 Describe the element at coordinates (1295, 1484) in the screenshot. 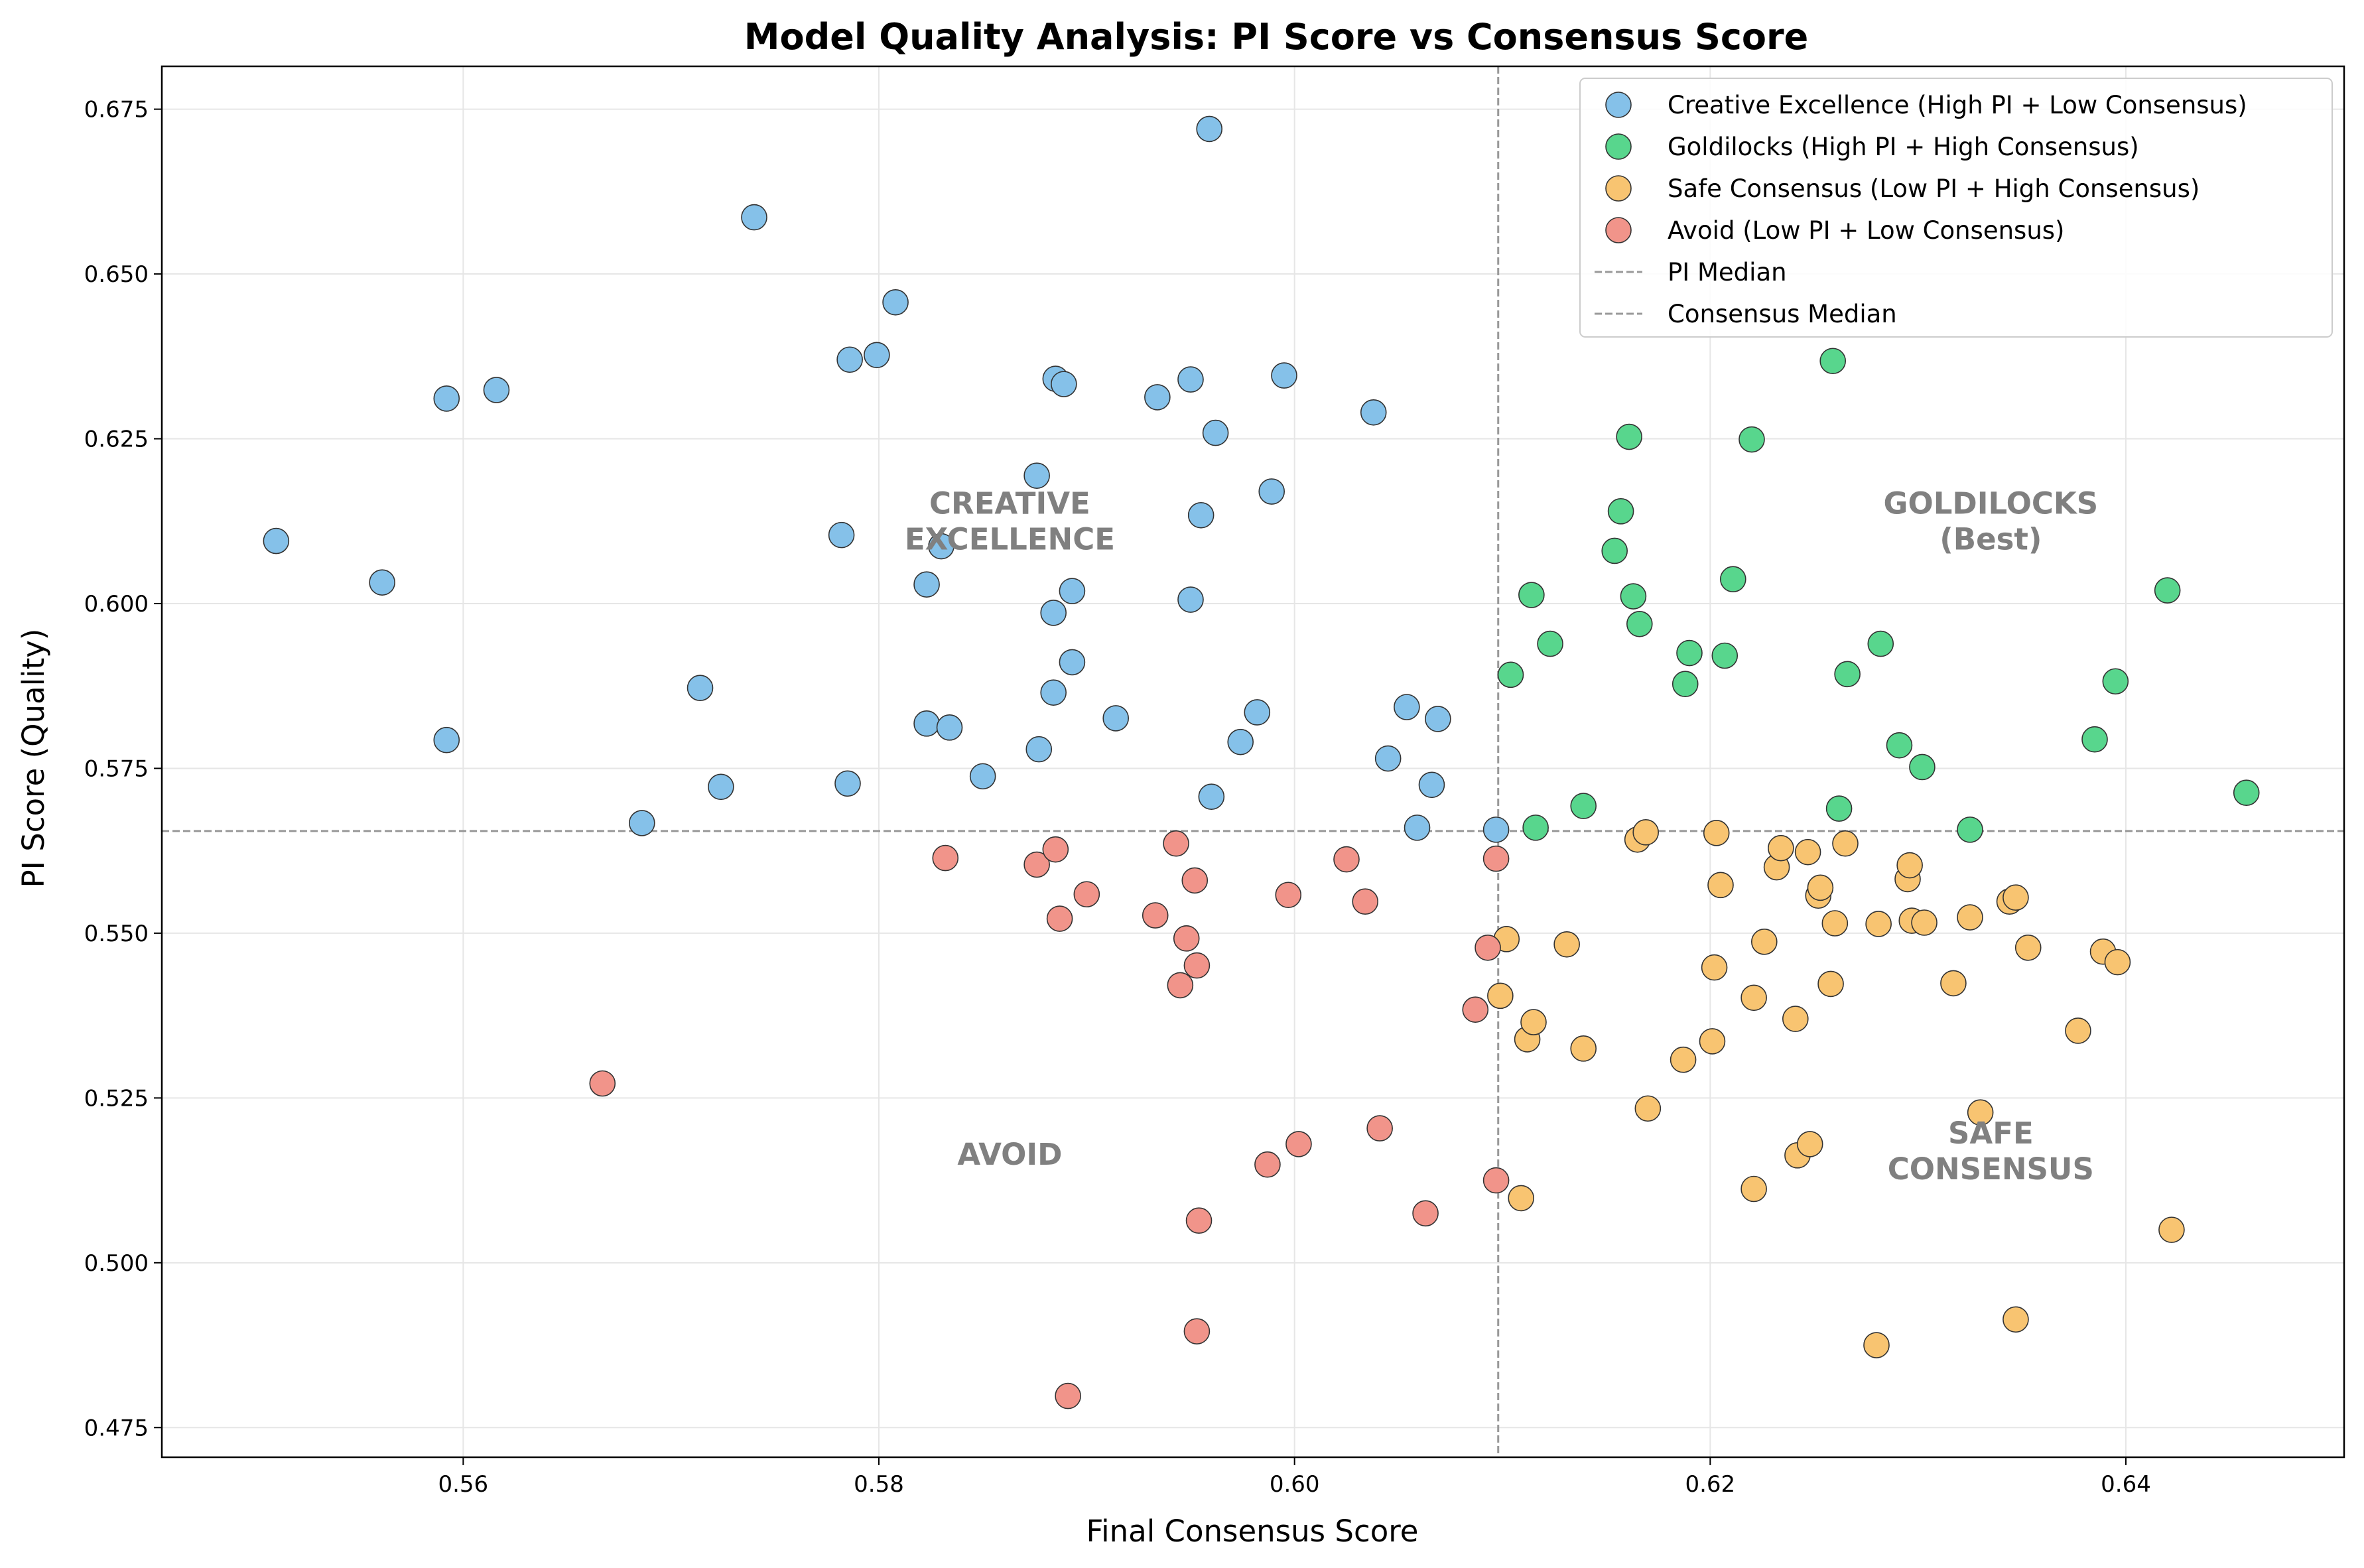

I see `x-tick-label: 0.60` at that location.